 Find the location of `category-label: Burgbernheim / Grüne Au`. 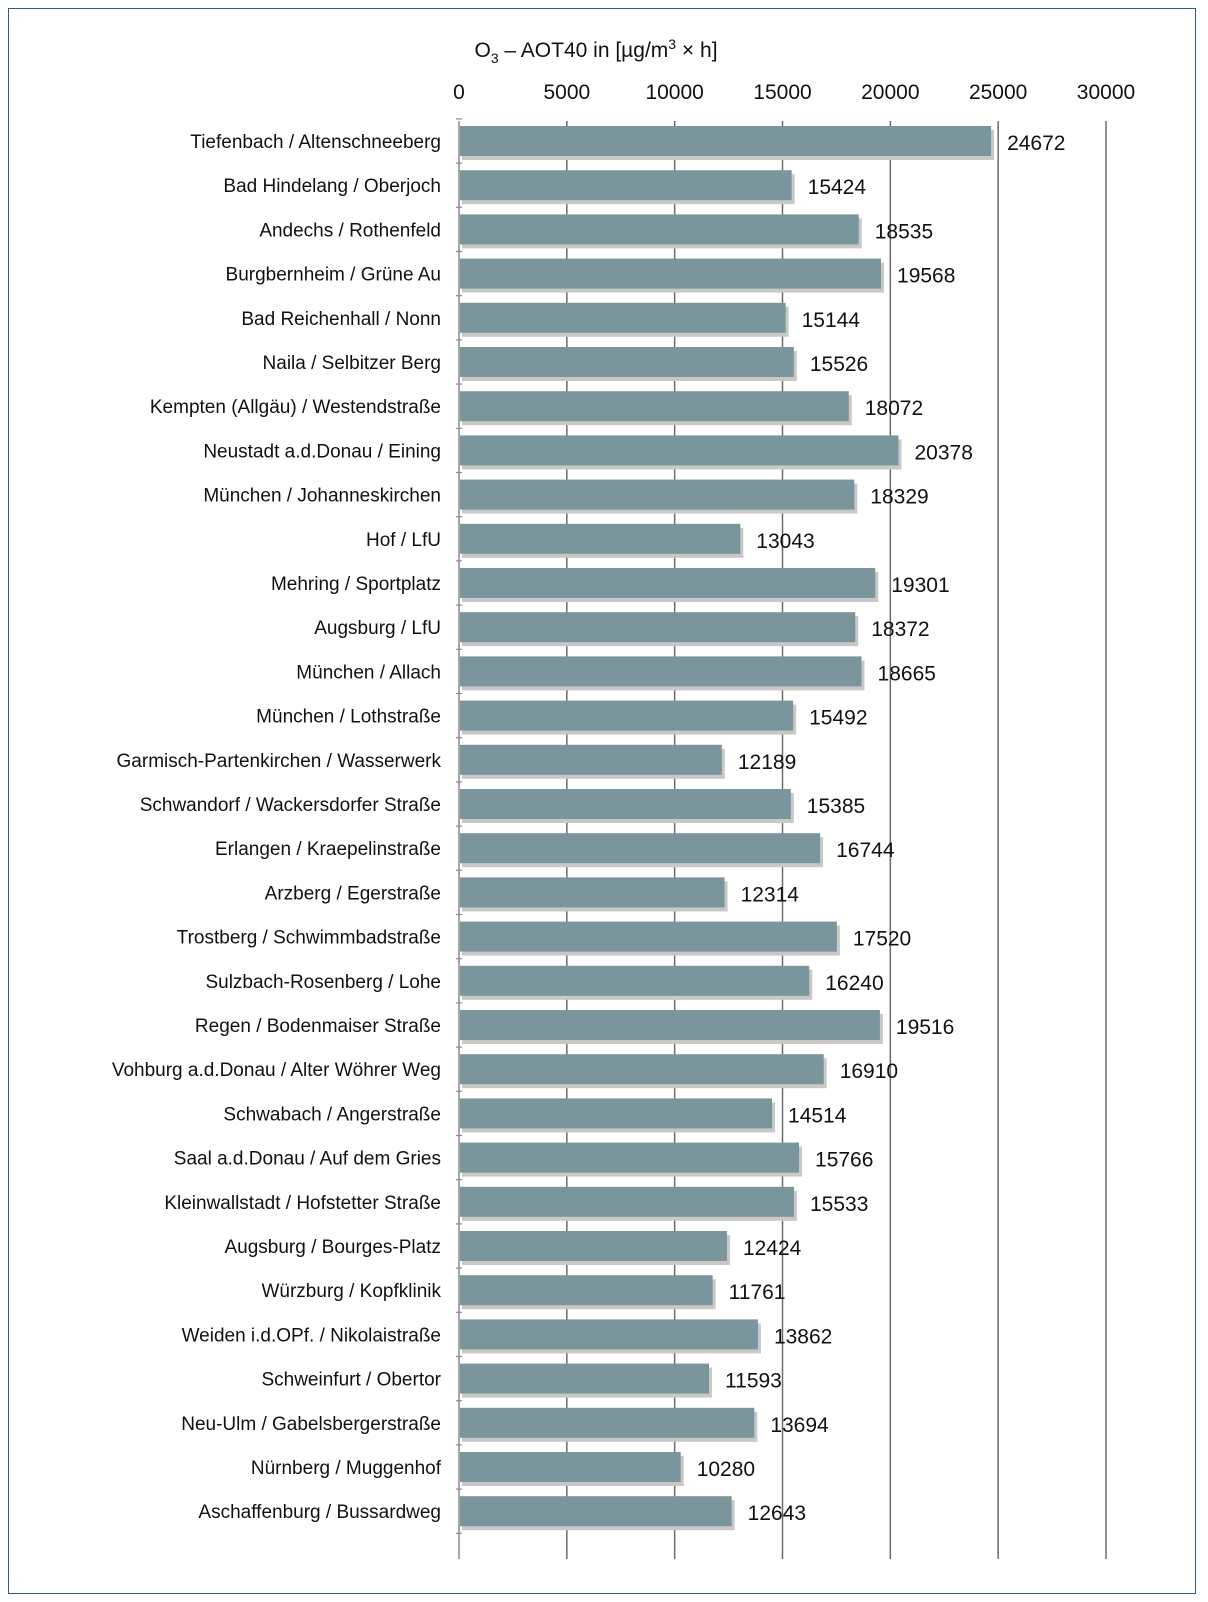

category-label: Burgbernheim / Grüne Au is located at coordinates (333, 275).